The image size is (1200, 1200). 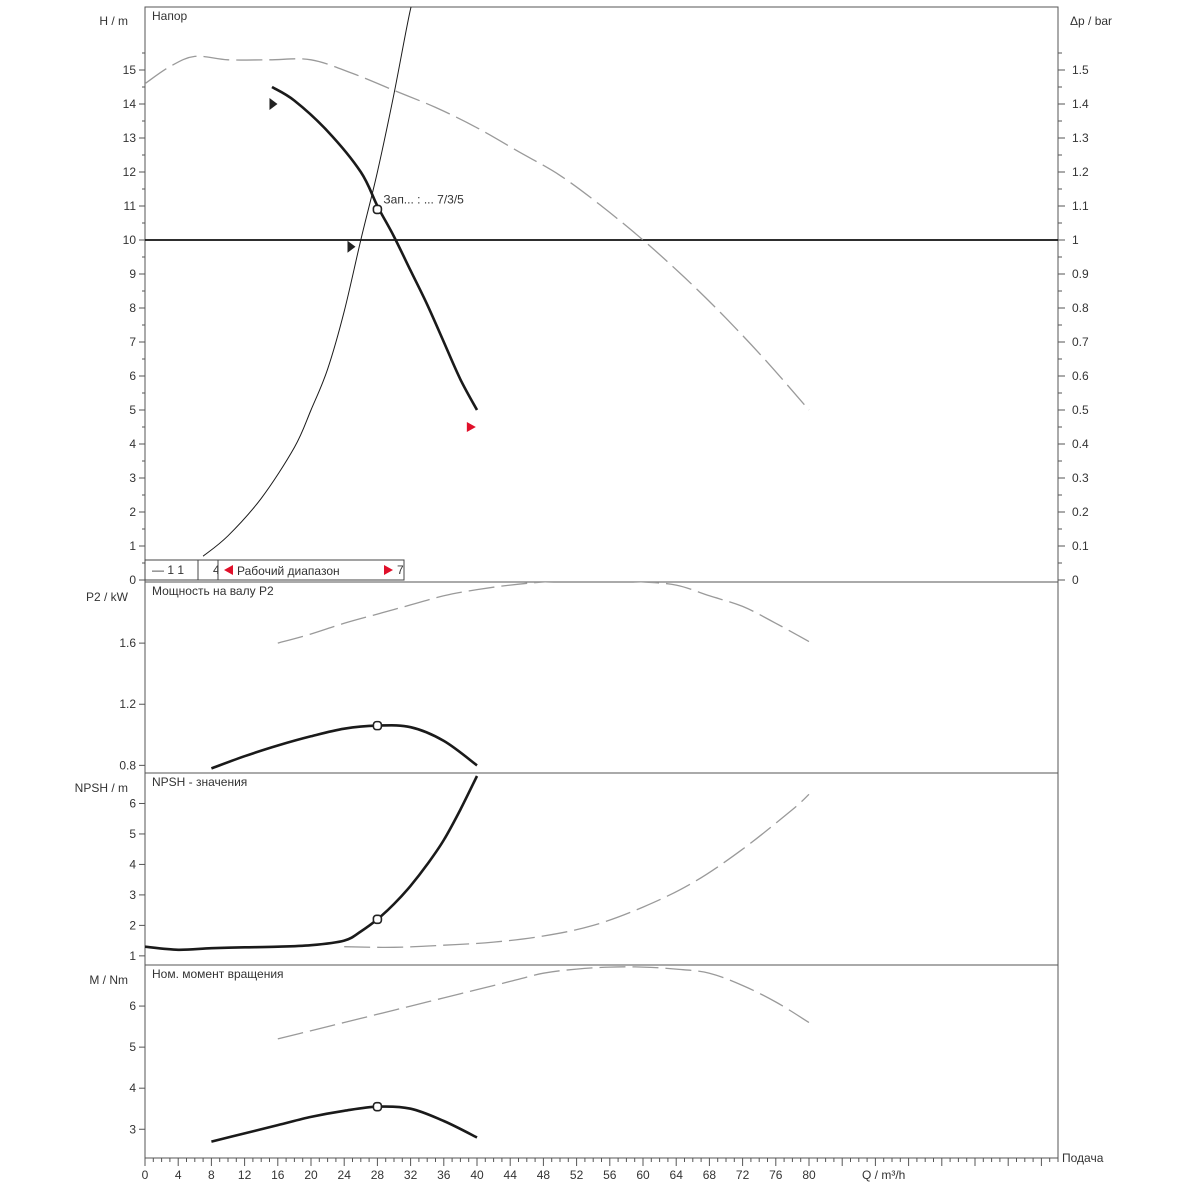 What do you see at coordinates (132, 956) in the screenshot?
I see `y-tick-label: 1` at bounding box center [132, 956].